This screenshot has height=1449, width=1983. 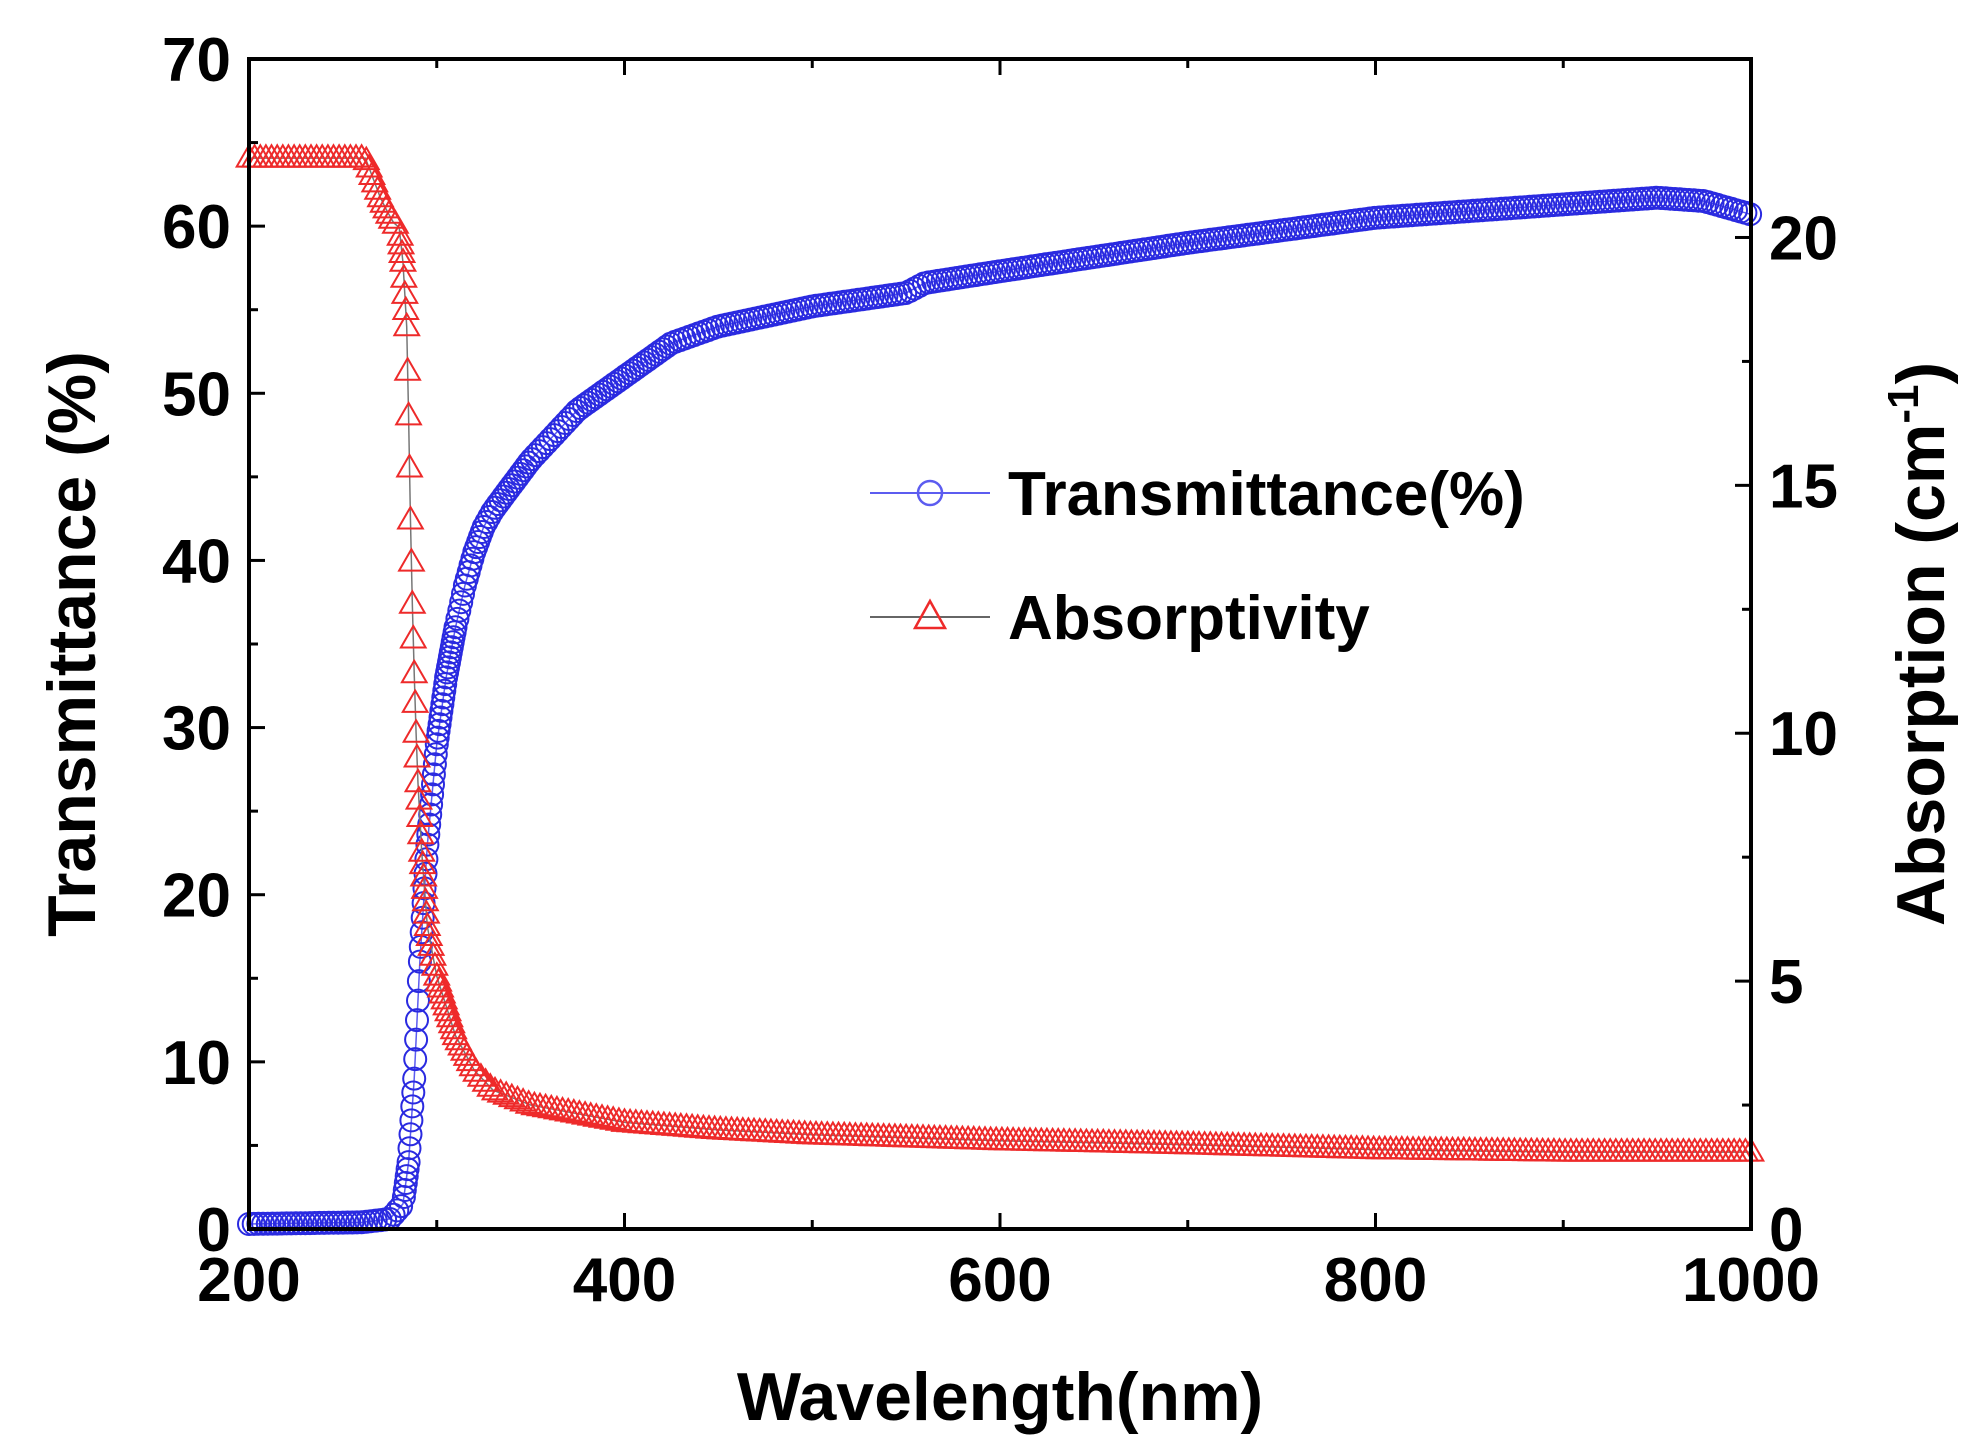 What do you see at coordinates (196, 1063) in the screenshot?
I see `y-left-tick-label: 10` at bounding box center [196, 1063].